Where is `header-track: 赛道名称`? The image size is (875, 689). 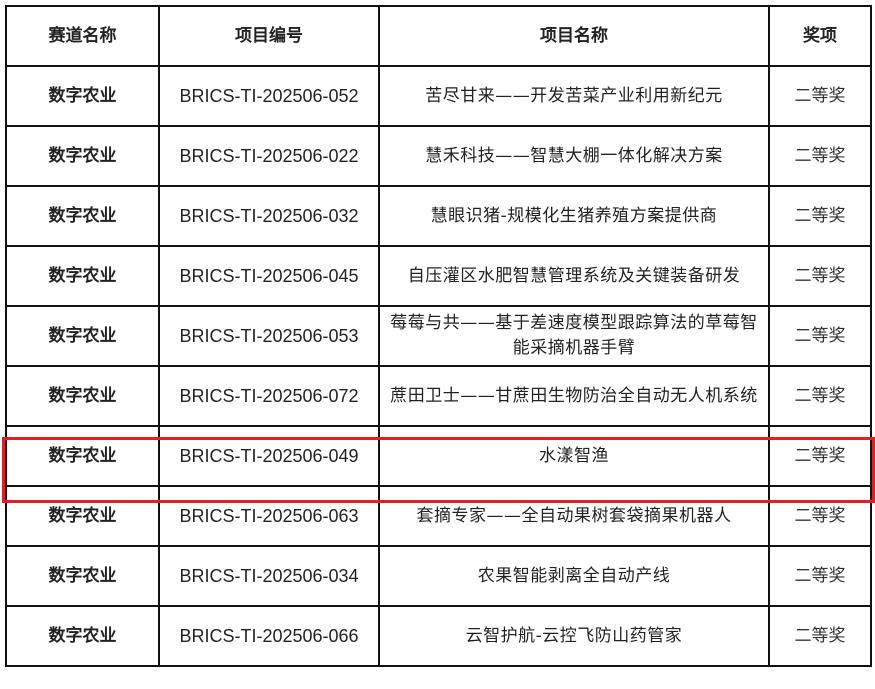 header-track: 赛道名称 is located at coordinates (82, 36).